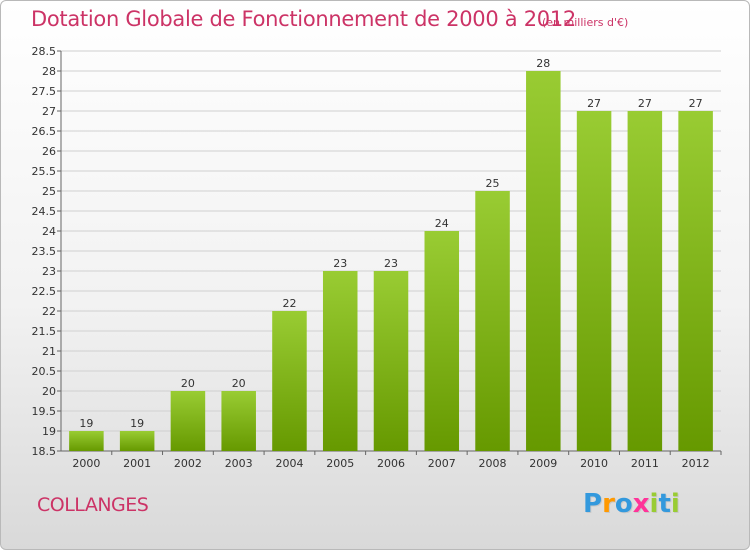  What do you see at coordinates (44, 331) in the screenshot?
I see `y-tick-label: 21.5` at bounding box center [44, 331].